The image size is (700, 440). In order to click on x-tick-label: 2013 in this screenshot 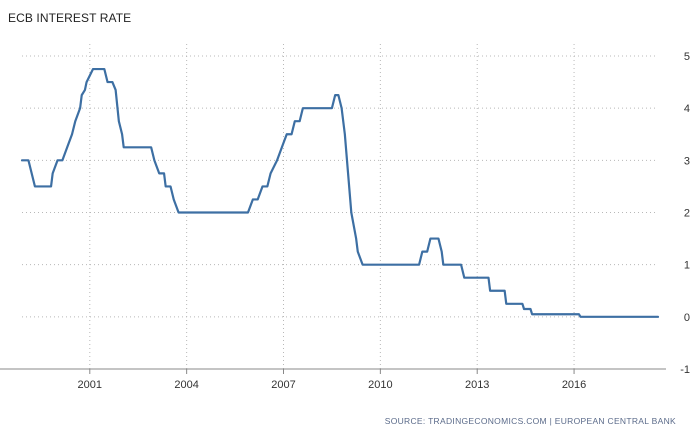, I will do `click(477, 385)`.